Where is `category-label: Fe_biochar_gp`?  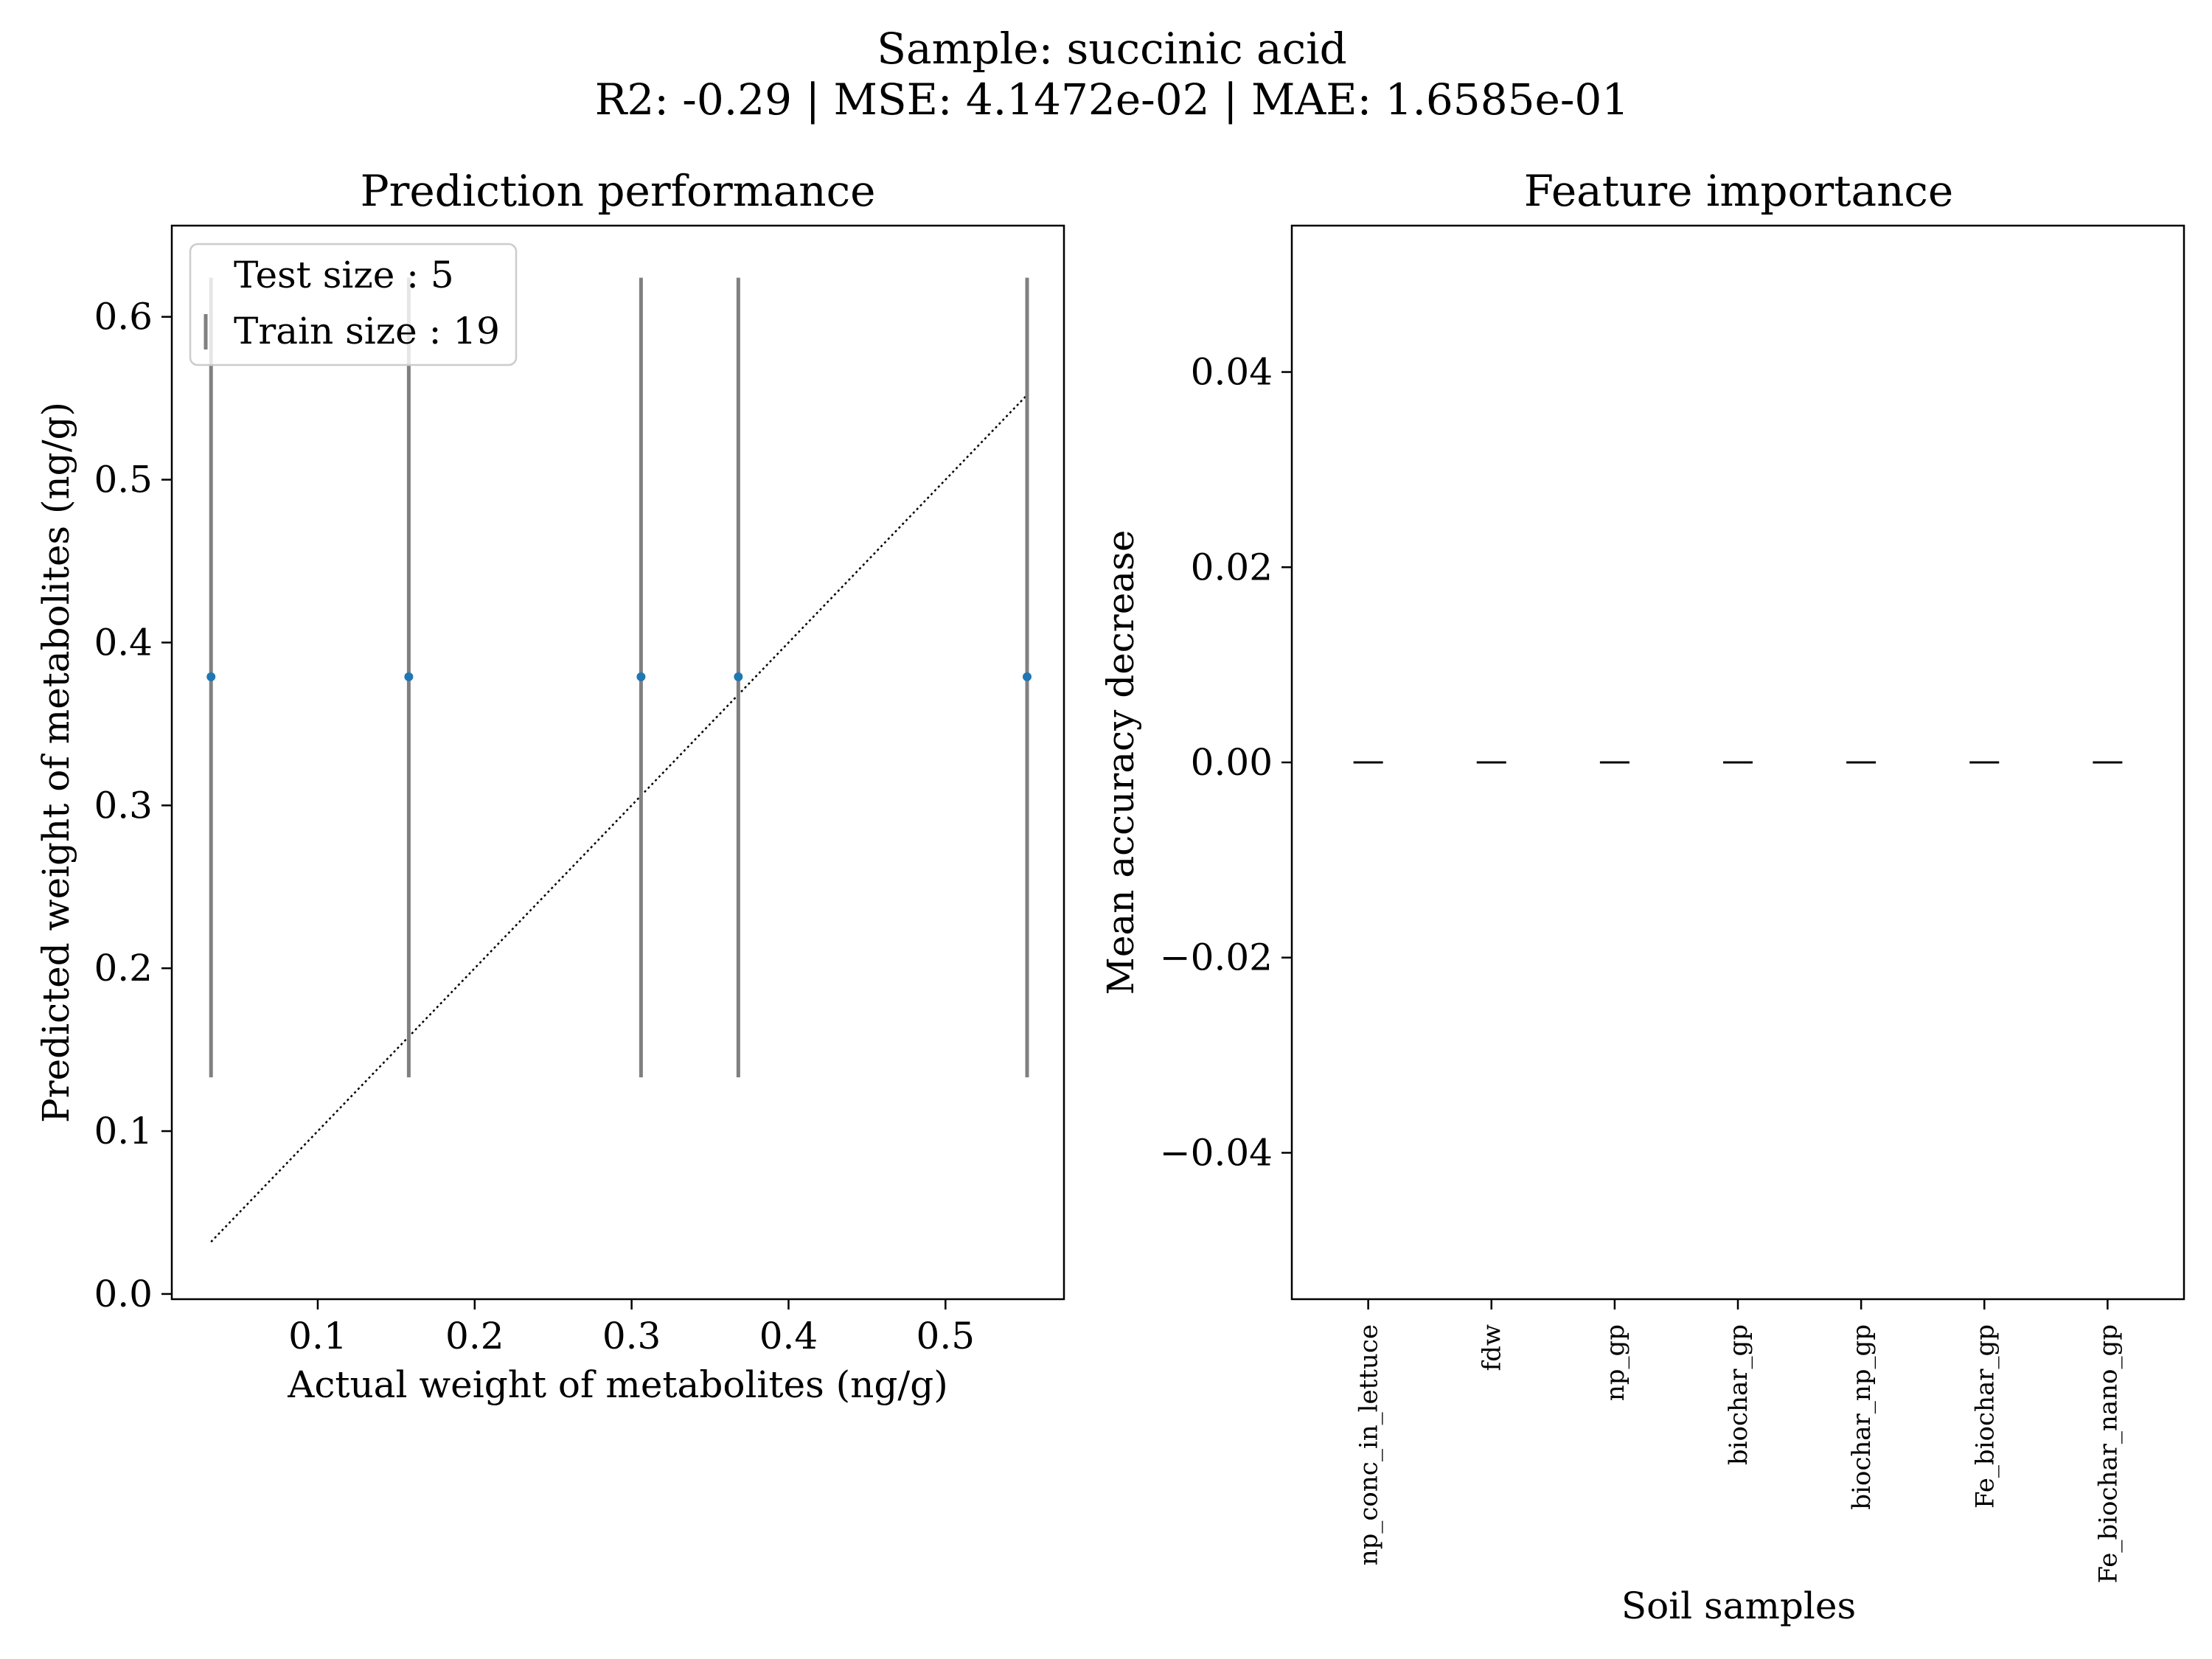
category-label: Fe_biochar_gp is located at coordinates (1985, 1416).